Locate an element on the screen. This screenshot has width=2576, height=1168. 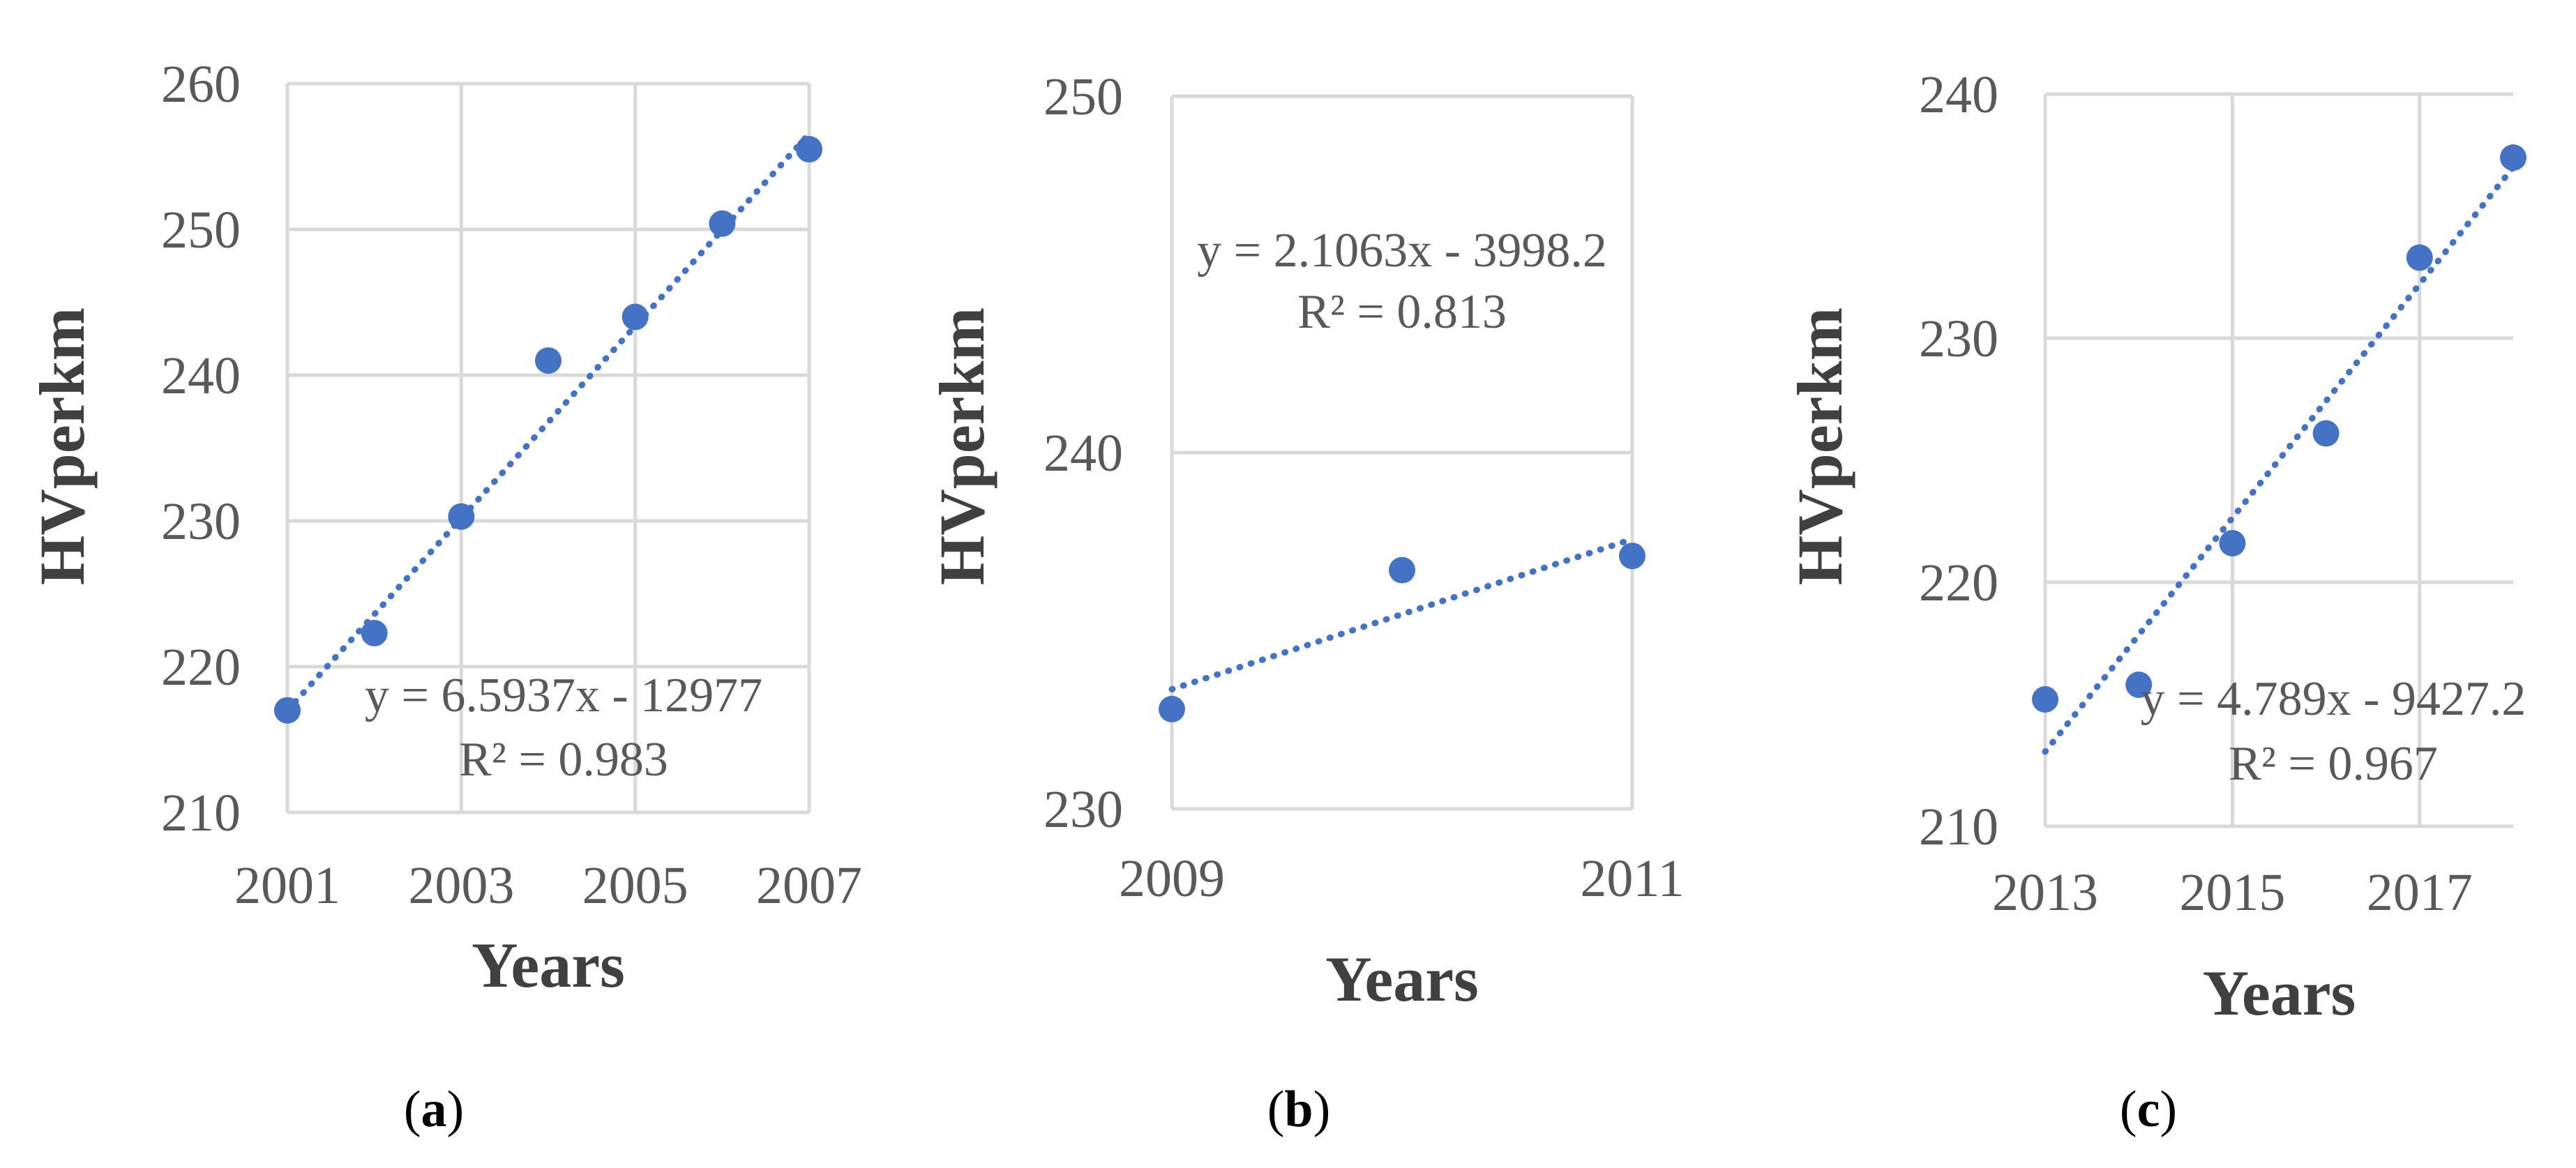
y-tick-label-5: 260 is located at coordinates (201, 84).